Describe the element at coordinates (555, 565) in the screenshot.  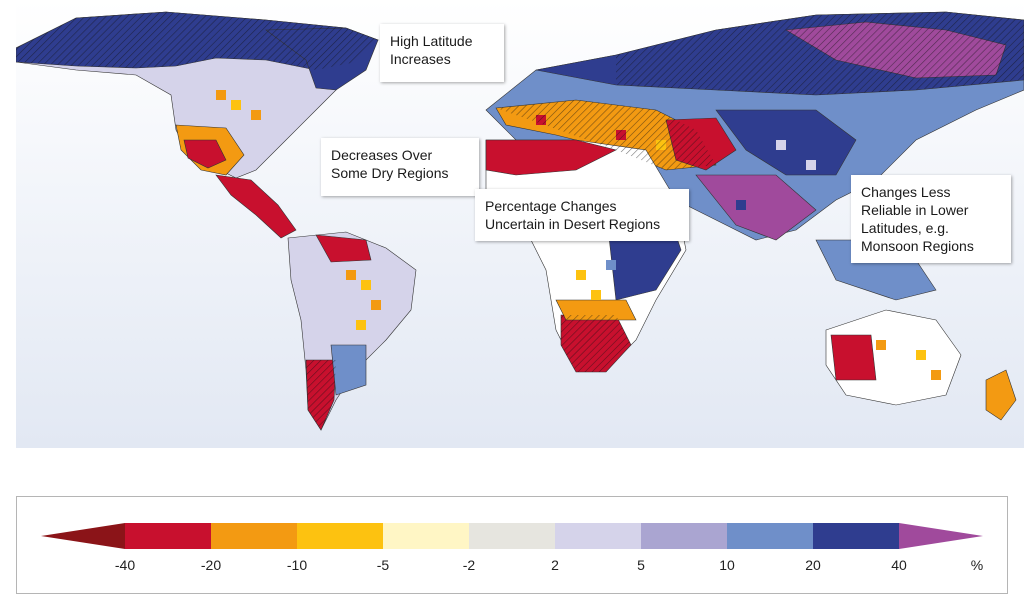
I see `legend-tick: 2` at that location.